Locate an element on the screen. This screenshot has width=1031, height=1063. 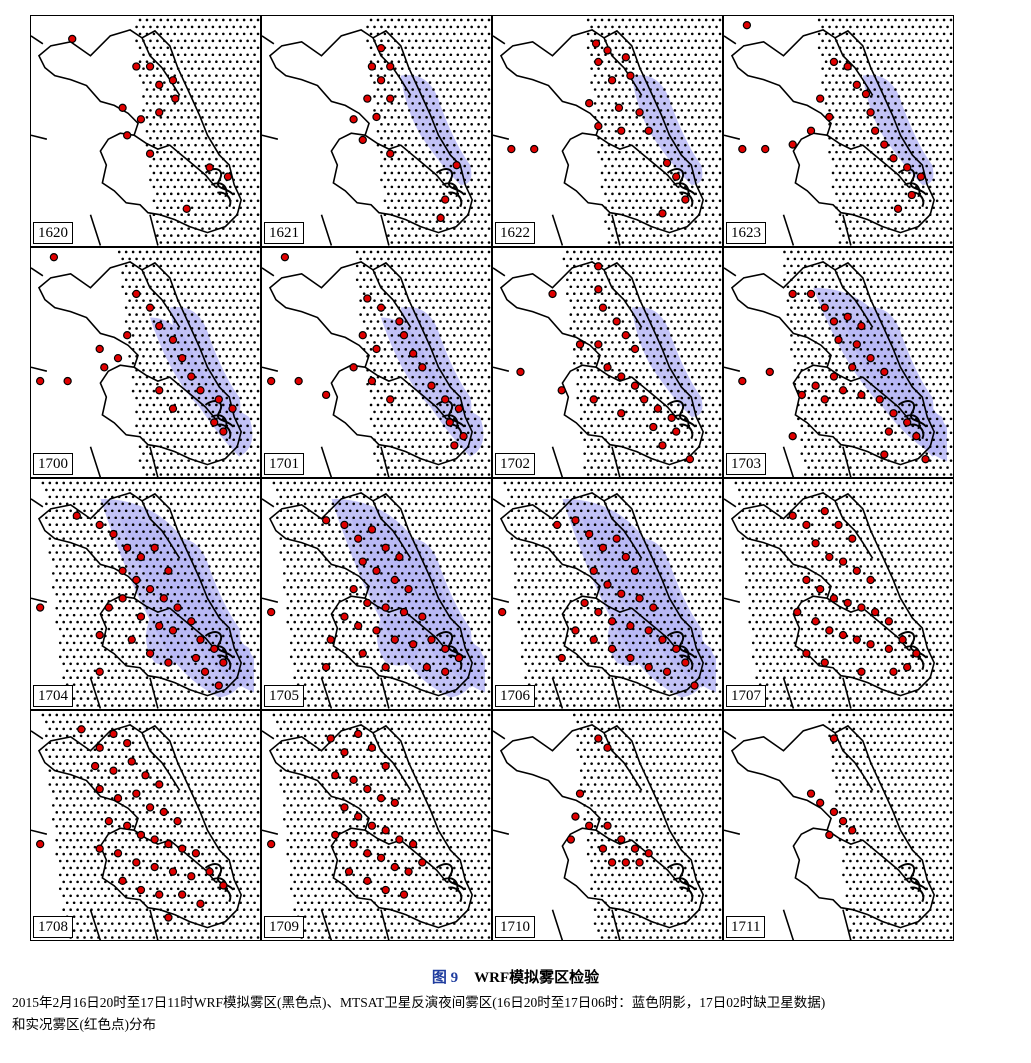
map-svg is located at coordinates (838, 363).